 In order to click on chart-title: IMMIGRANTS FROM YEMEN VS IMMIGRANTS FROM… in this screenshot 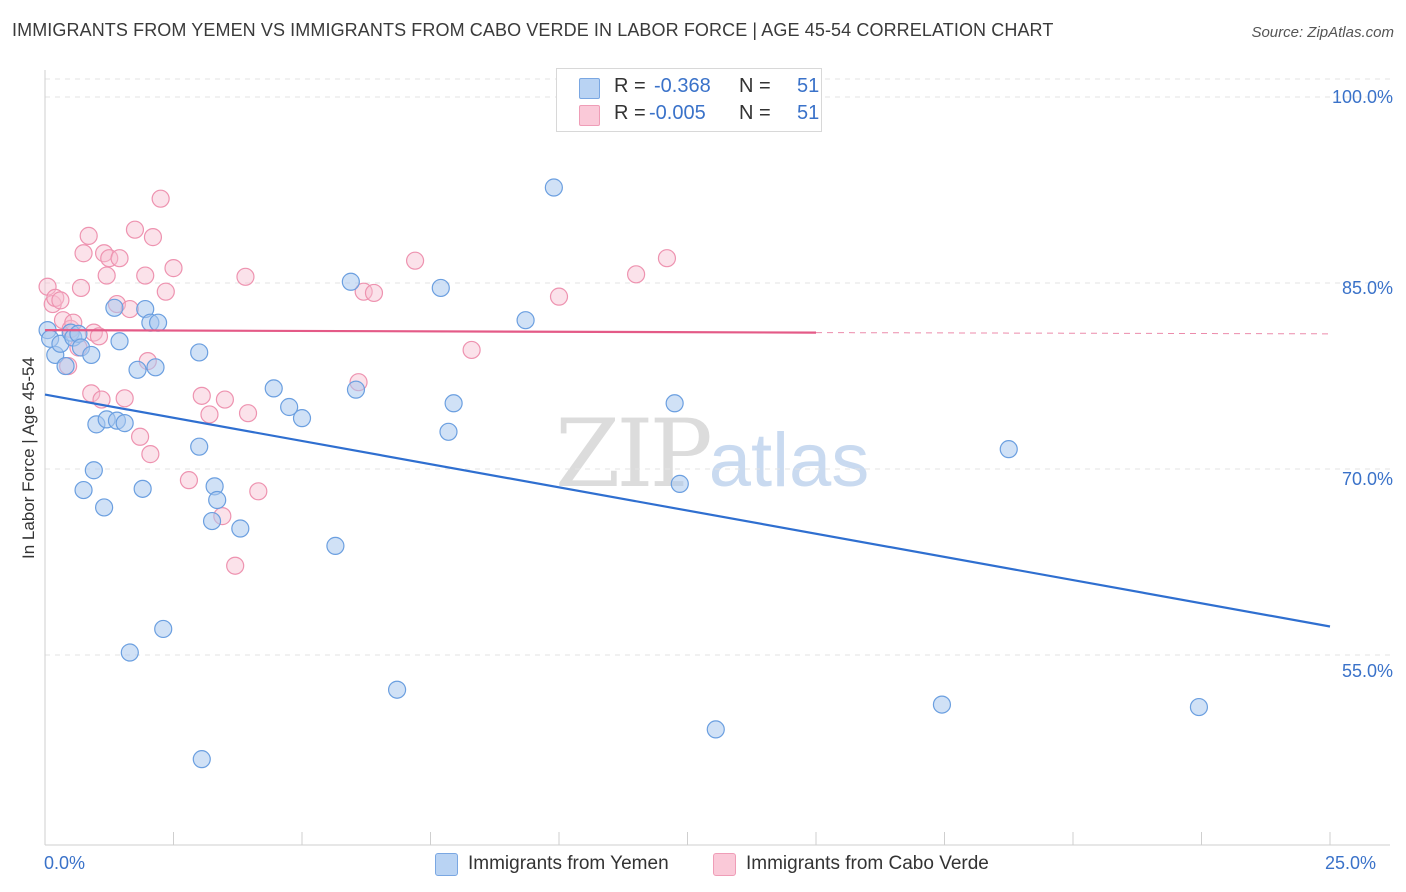, I will do `click(533, 30)`.